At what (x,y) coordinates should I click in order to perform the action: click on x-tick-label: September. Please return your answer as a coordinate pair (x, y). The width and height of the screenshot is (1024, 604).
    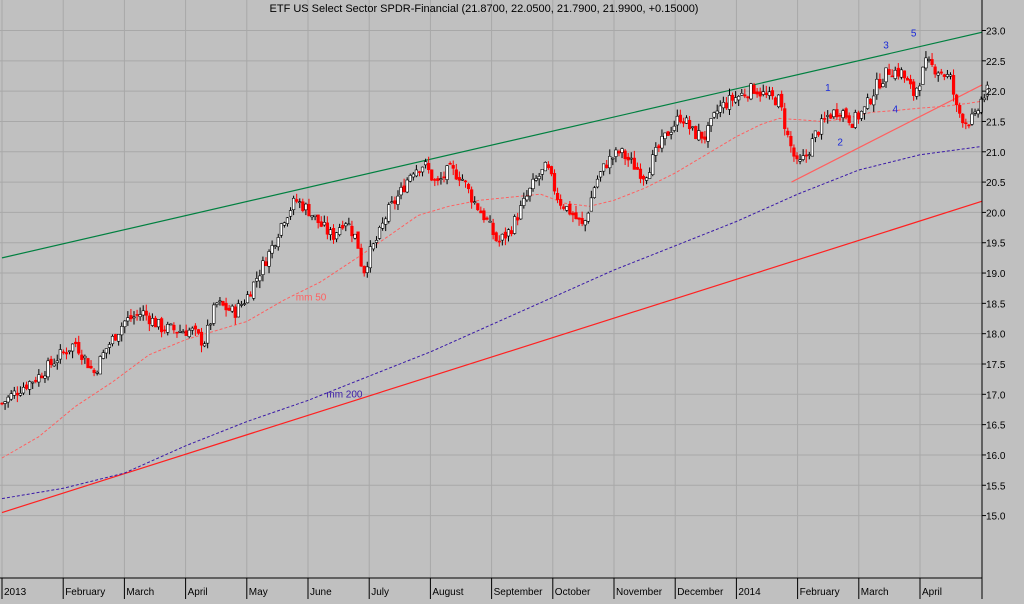
    Looking at the image, I should click on (519, 592).